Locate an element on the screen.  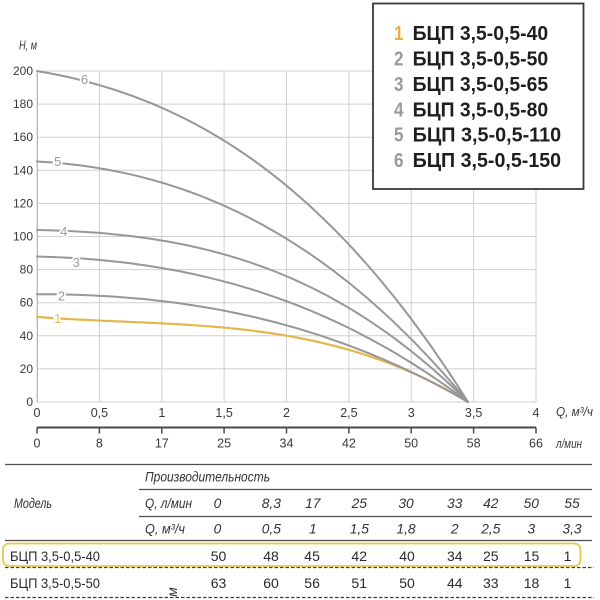
svg-text: 3,5 is located at coordinates (473, 413).